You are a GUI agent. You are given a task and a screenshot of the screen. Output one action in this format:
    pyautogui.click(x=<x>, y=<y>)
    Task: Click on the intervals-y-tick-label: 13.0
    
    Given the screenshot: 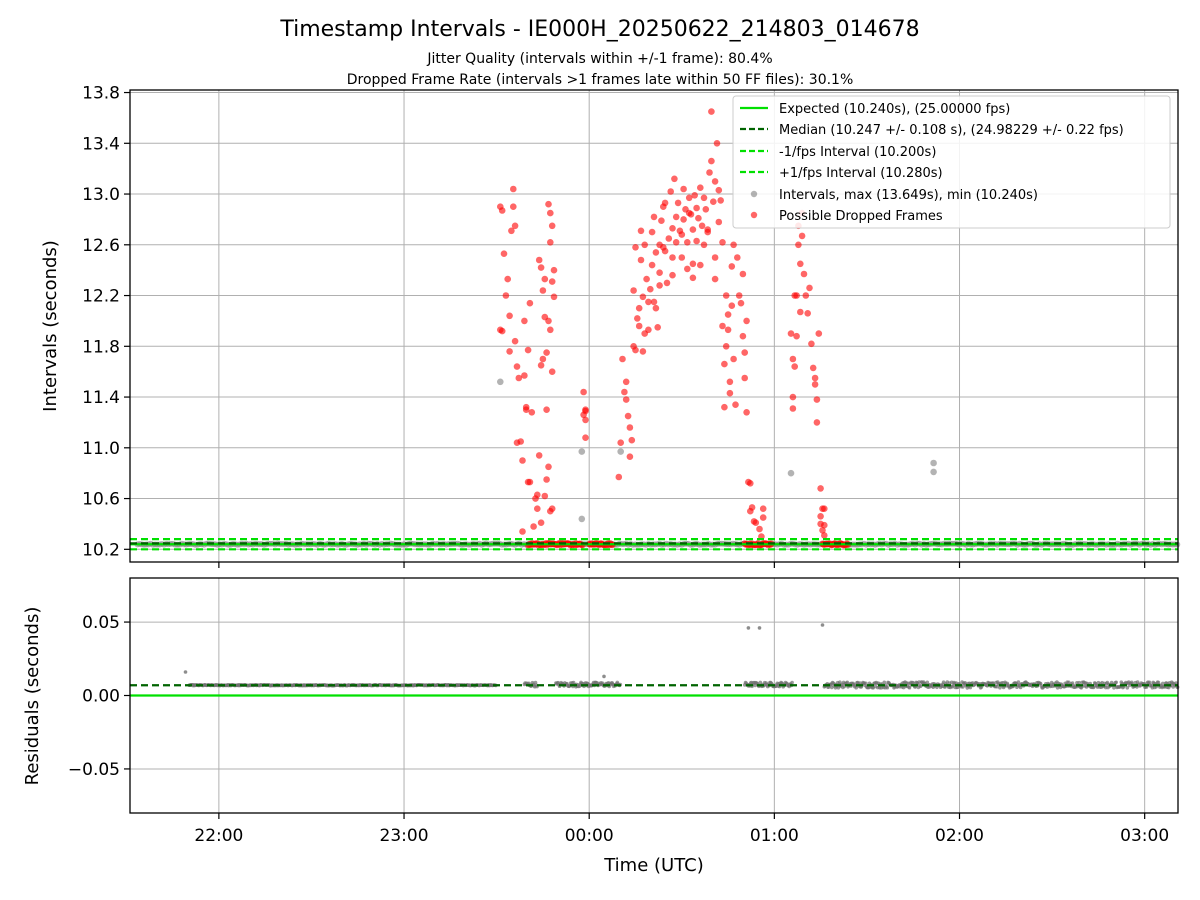 What is the action you would take?
    pyautogui.click(x=101, y=195)
    